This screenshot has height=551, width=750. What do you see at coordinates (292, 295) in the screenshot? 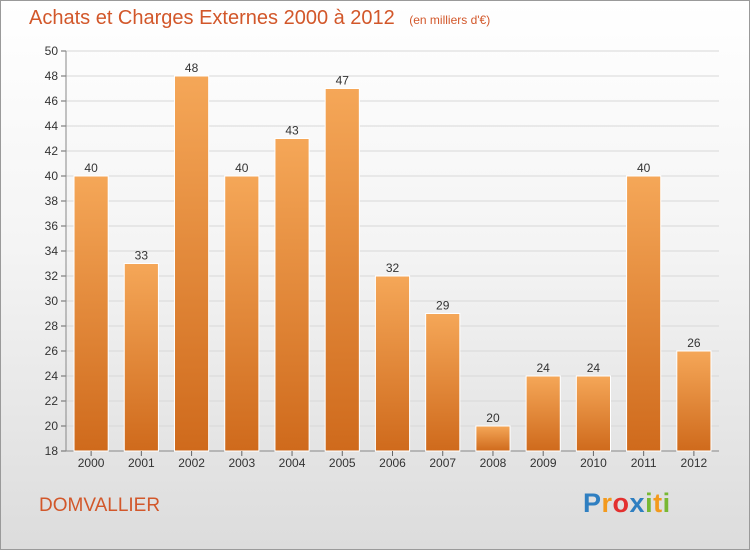
I see `bar-2004` at bounding box center [292, 295].